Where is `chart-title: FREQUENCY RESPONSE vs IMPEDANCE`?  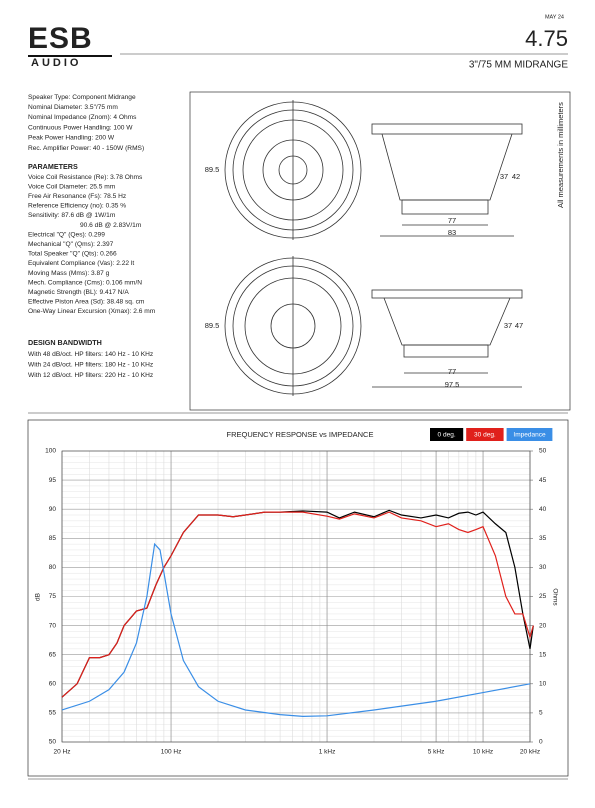 chart-title: FREQUENCY RESPONSE vs IMPEDANCE is located at coordinates (300, 434).